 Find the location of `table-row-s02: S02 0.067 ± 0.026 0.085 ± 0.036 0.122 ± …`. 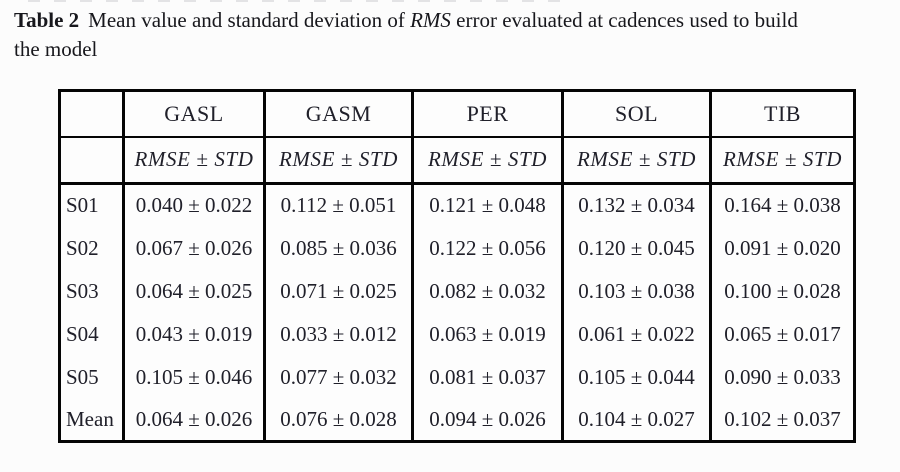

table-row-s02: S02 0.067 ± 0.026 0.085 ± 0.036 0.122 ± … is located at coordinates (457, 248).